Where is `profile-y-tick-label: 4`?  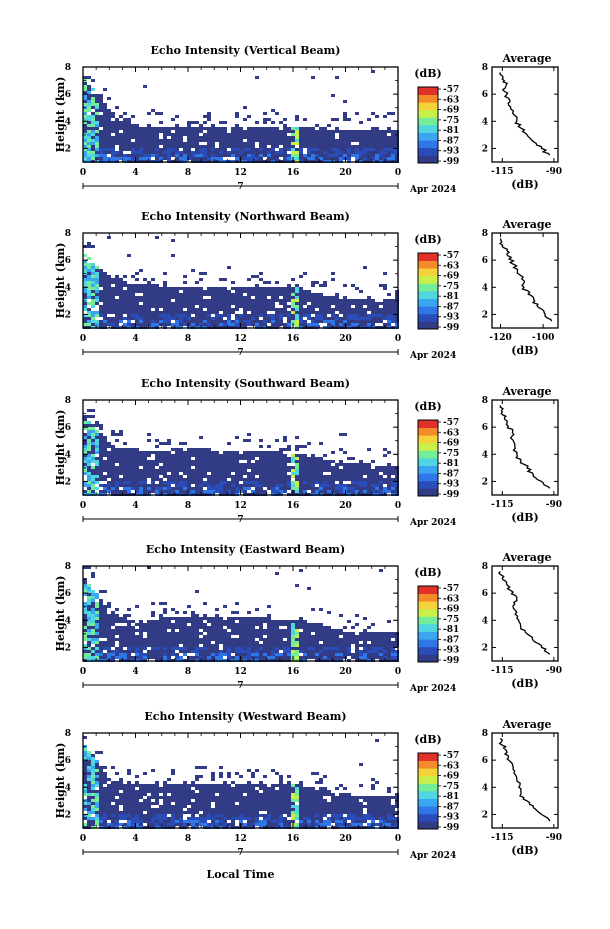
profile-y-tick-label: 4 is located at coordinates (485, 288).